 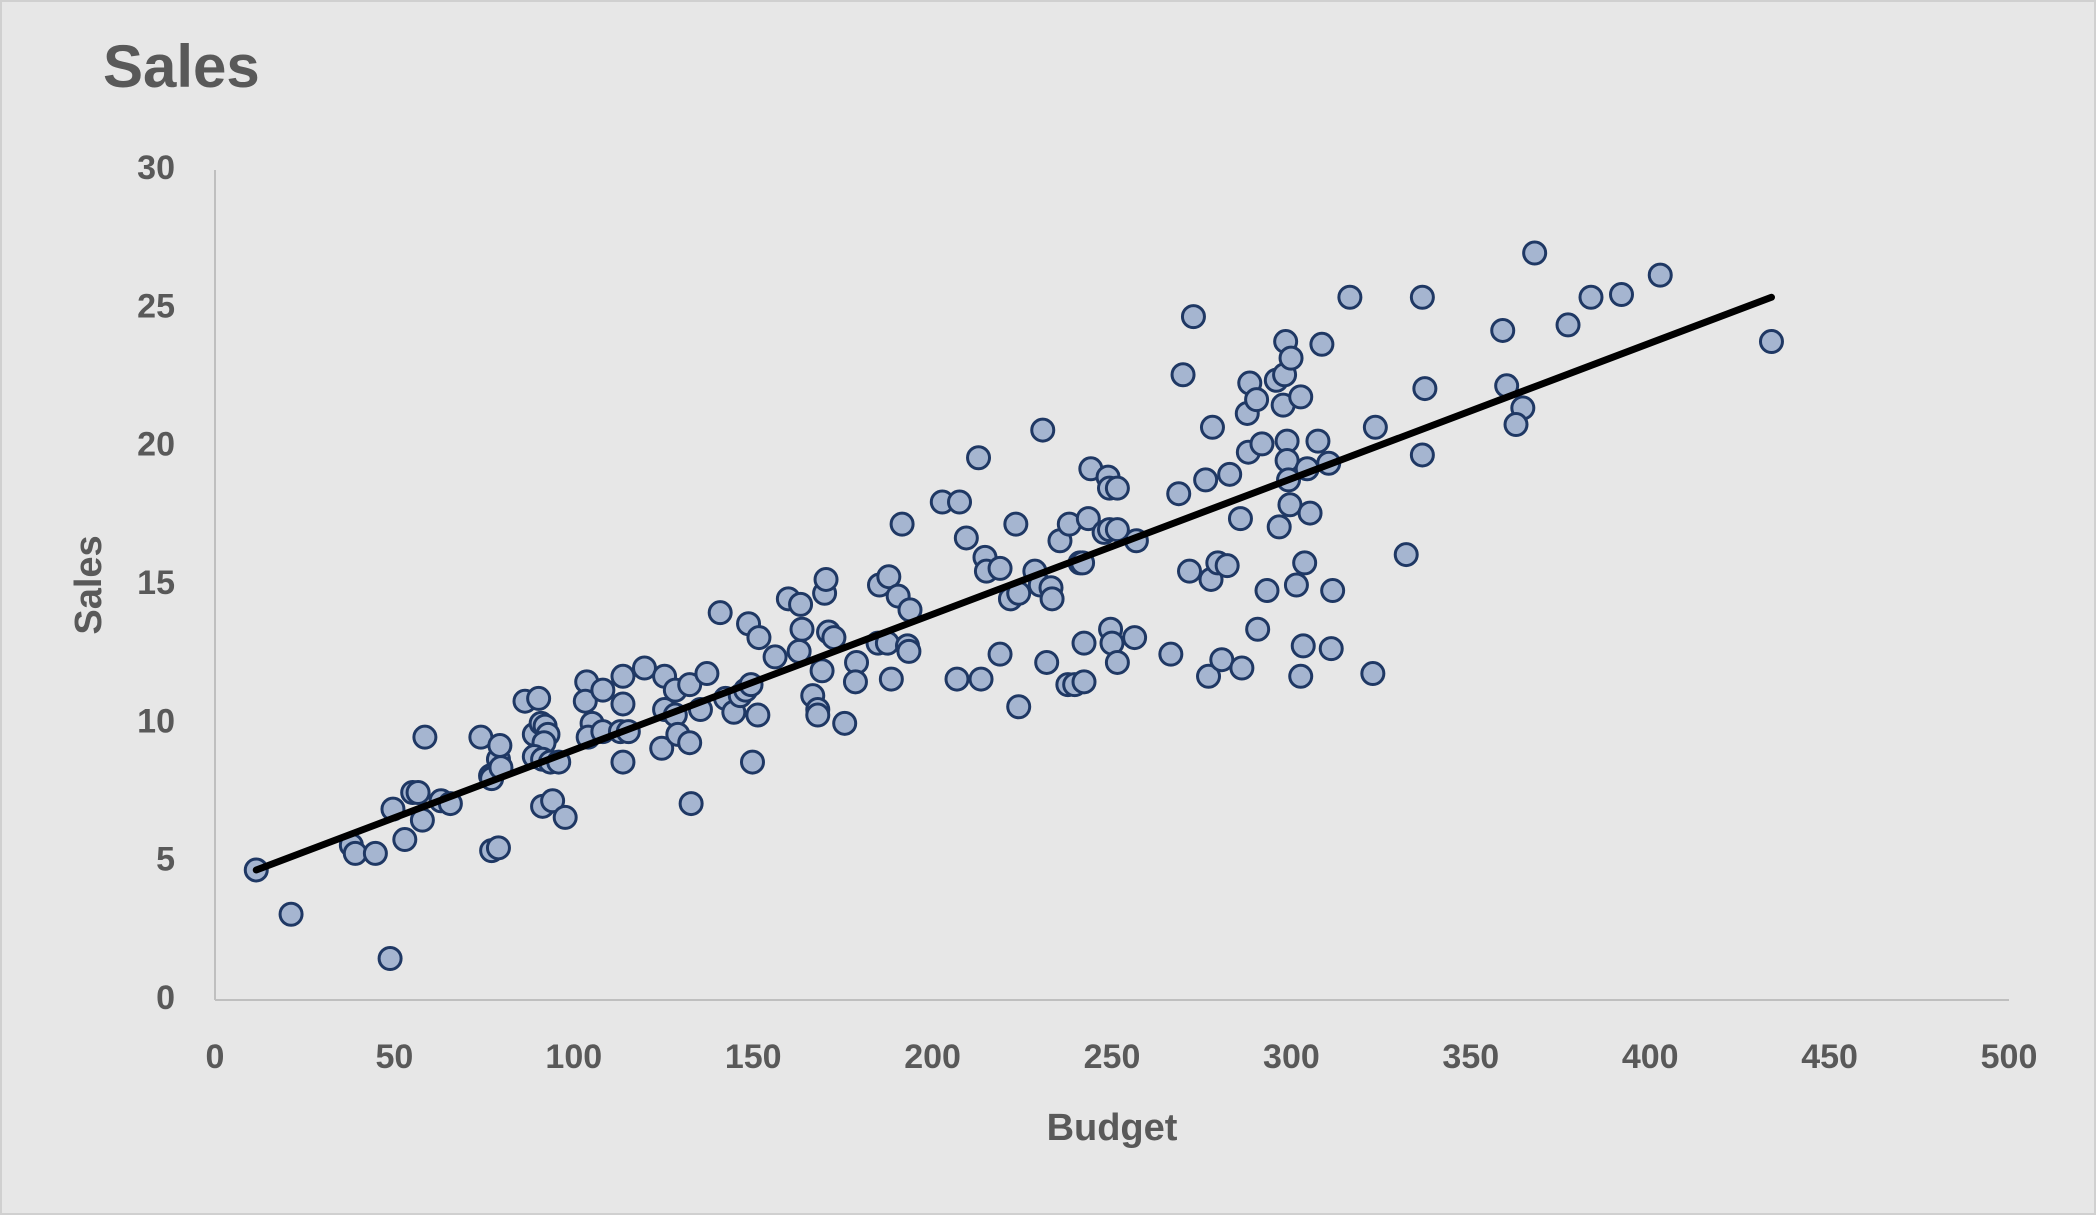 I want to click on x-tick-label: 100, so click(x=573, y=1057).